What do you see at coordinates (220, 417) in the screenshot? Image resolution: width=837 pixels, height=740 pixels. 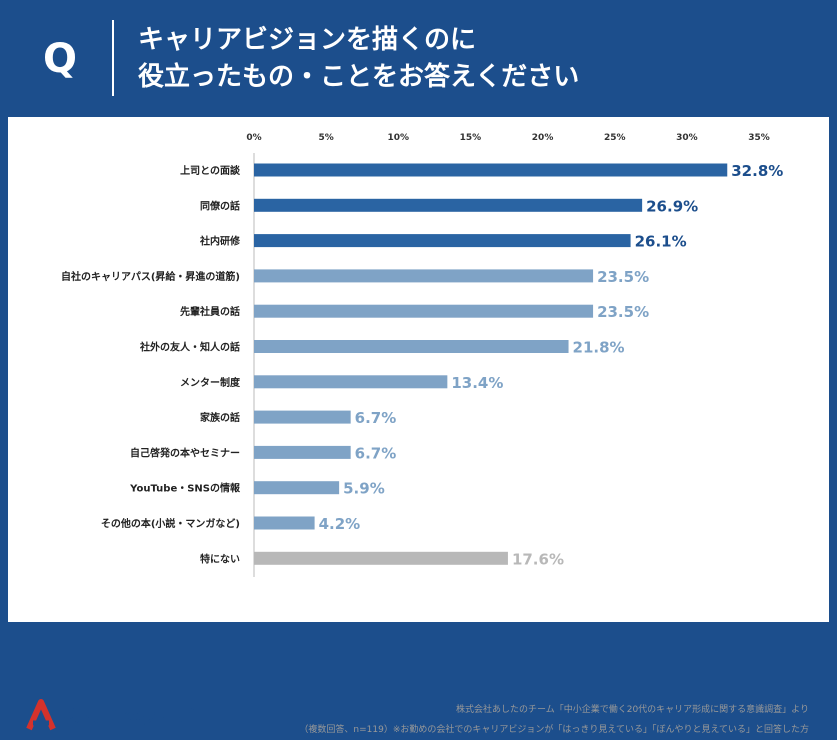 I see `category-label: 家族の話` at bounding box center [220, 417].